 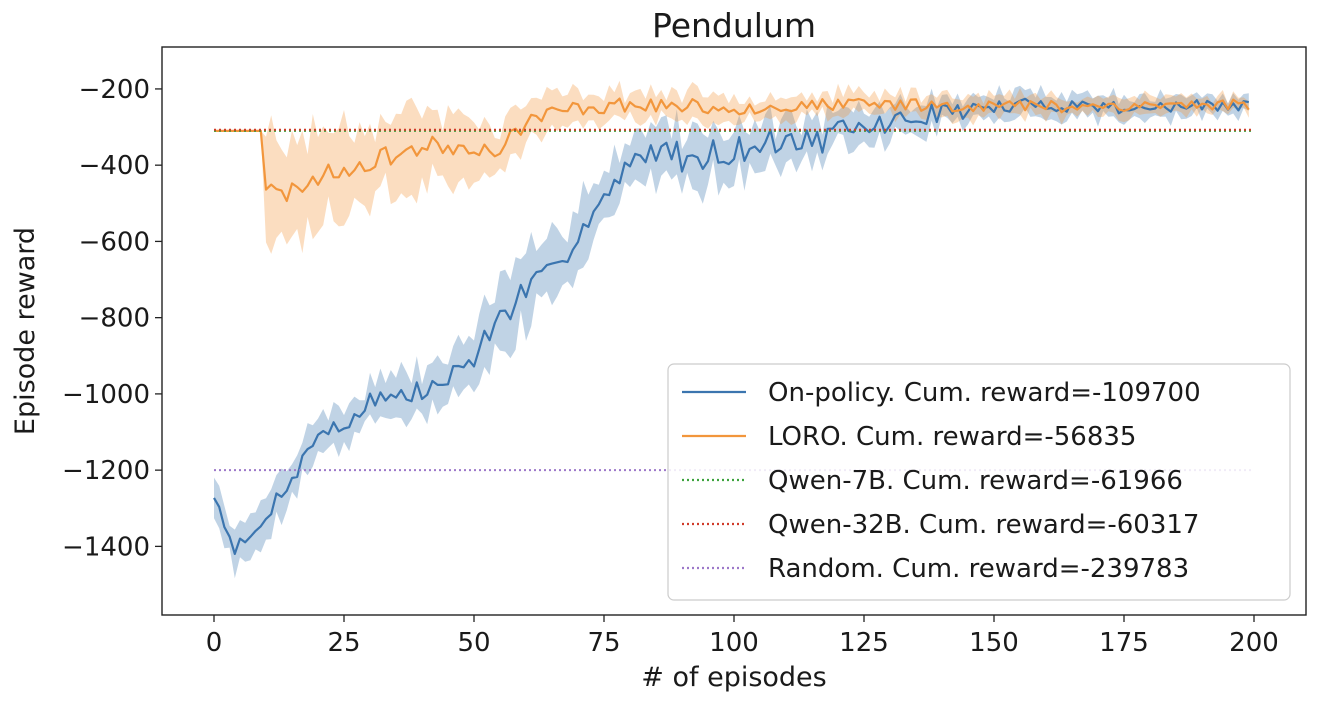 What do you see at coordinates (343, 643) in the screenshot?
I see `x-tick-label: 25` at bounding box center [343, 643].